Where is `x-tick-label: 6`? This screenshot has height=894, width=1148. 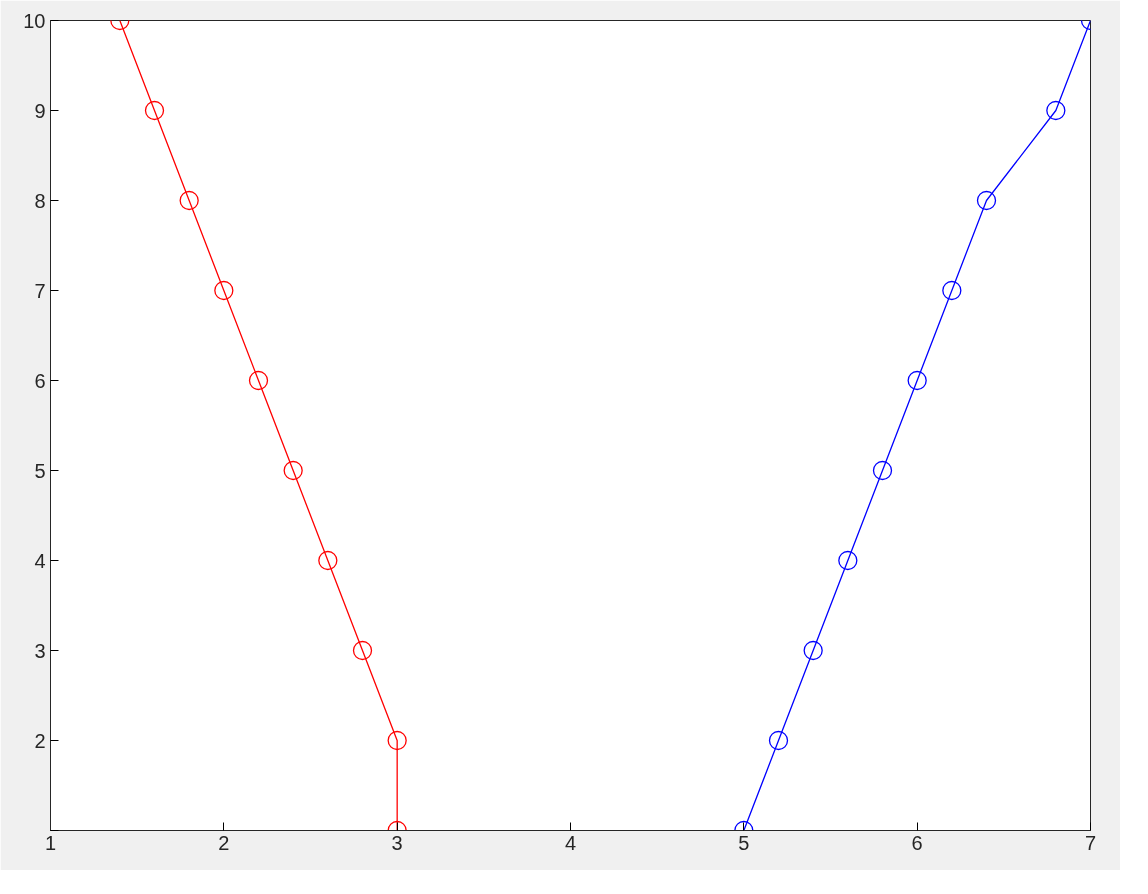 x-tick-label: 6 is located at coordinates (917, 842).